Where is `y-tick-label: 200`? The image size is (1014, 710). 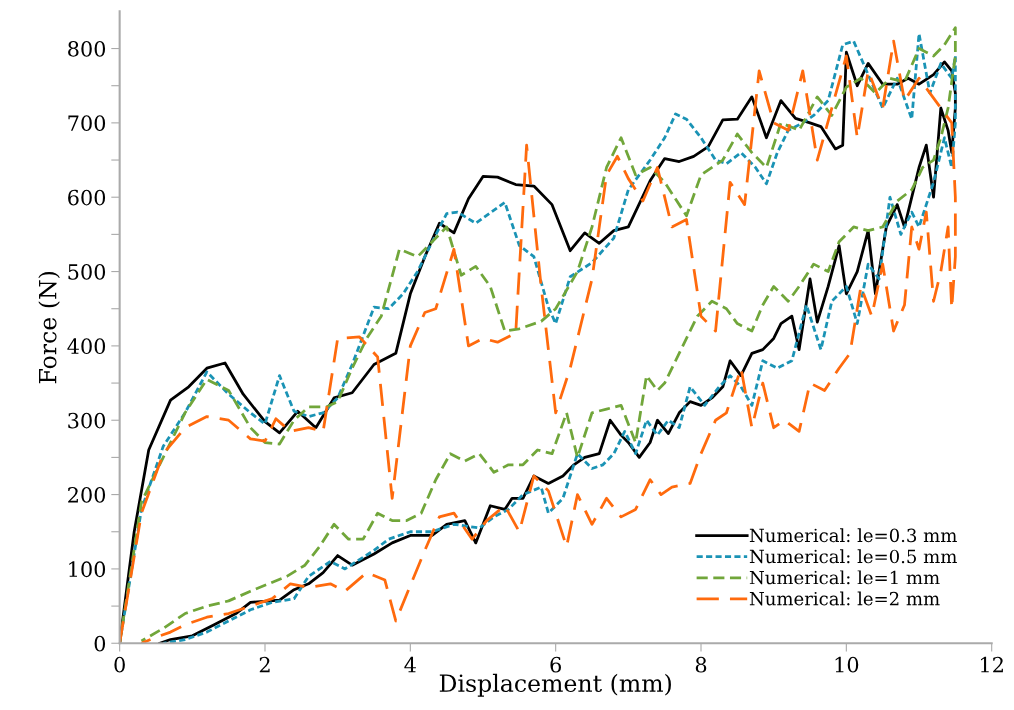
y-tick-label: 200 is located at coordinates (87, 495).